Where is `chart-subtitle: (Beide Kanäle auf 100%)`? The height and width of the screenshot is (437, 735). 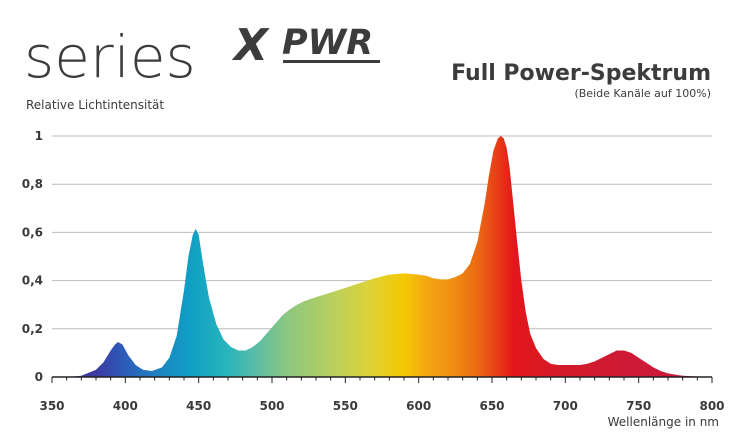 chart-subtitle: (Beide Kanäle auf 100%) is located at coordinates (642, 93).